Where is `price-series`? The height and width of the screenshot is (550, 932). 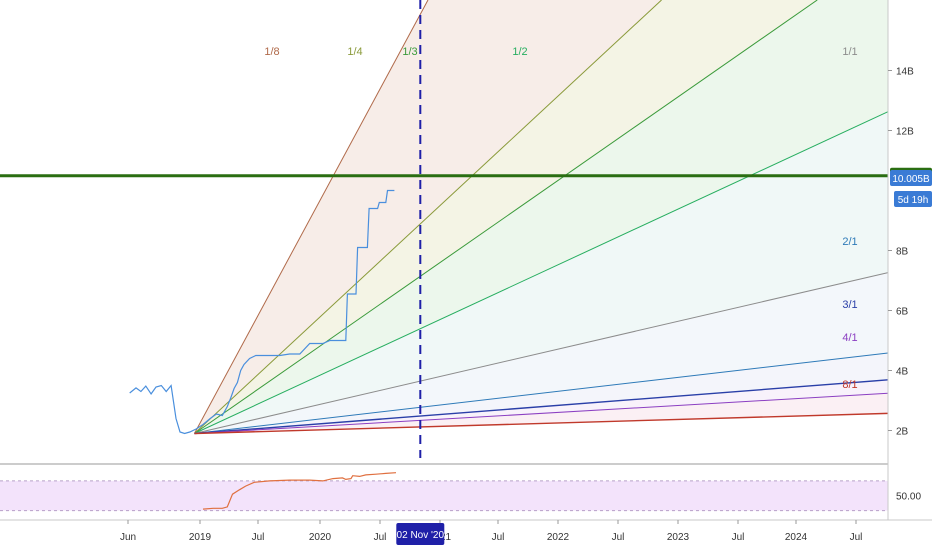
price-series is located at coordinates (262, 312).